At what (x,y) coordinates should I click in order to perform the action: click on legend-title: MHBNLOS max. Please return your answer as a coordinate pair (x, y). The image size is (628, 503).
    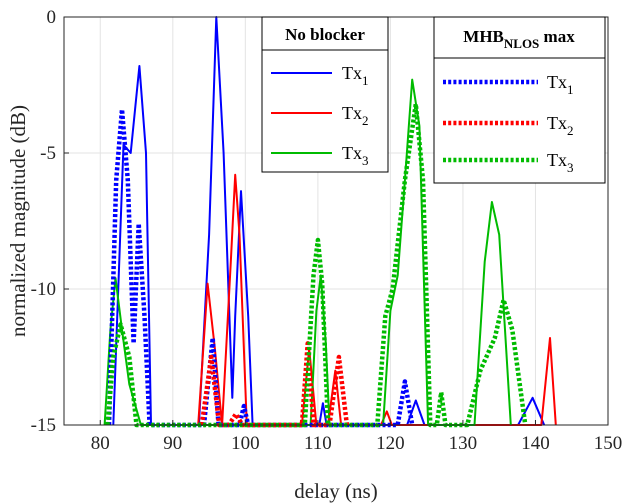
    Looking at the image, I should click on (519, 39).